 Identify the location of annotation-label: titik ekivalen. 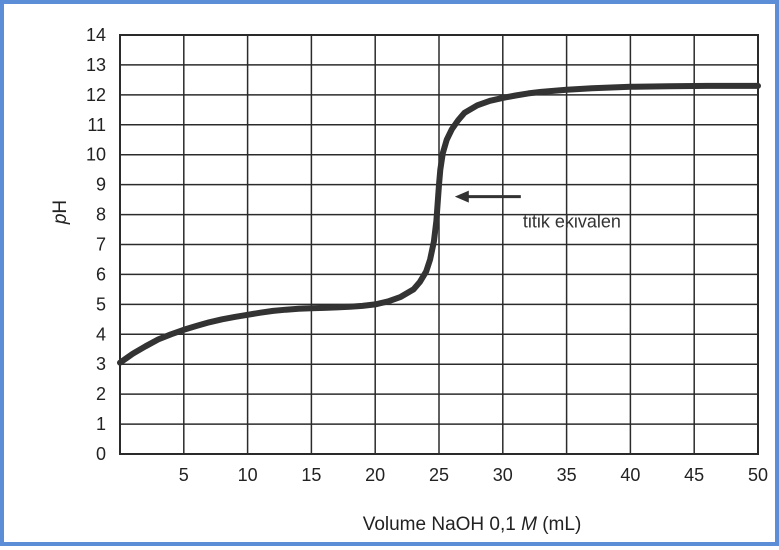
(572, 222).